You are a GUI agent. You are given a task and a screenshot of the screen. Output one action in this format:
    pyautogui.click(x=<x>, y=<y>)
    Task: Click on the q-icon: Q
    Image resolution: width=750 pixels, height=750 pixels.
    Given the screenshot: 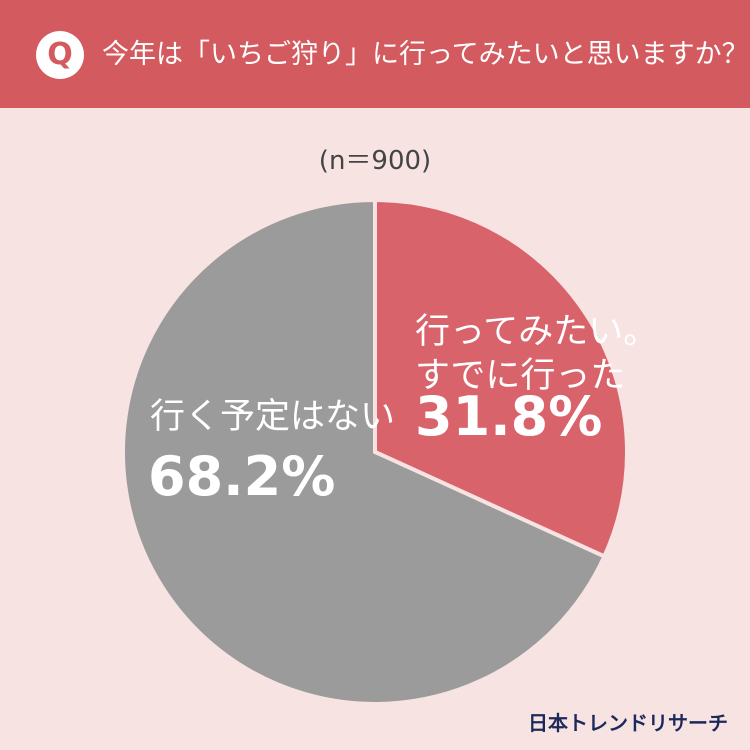 What is the action you would take?
    pyautogui.click(x=60, y=55)
    